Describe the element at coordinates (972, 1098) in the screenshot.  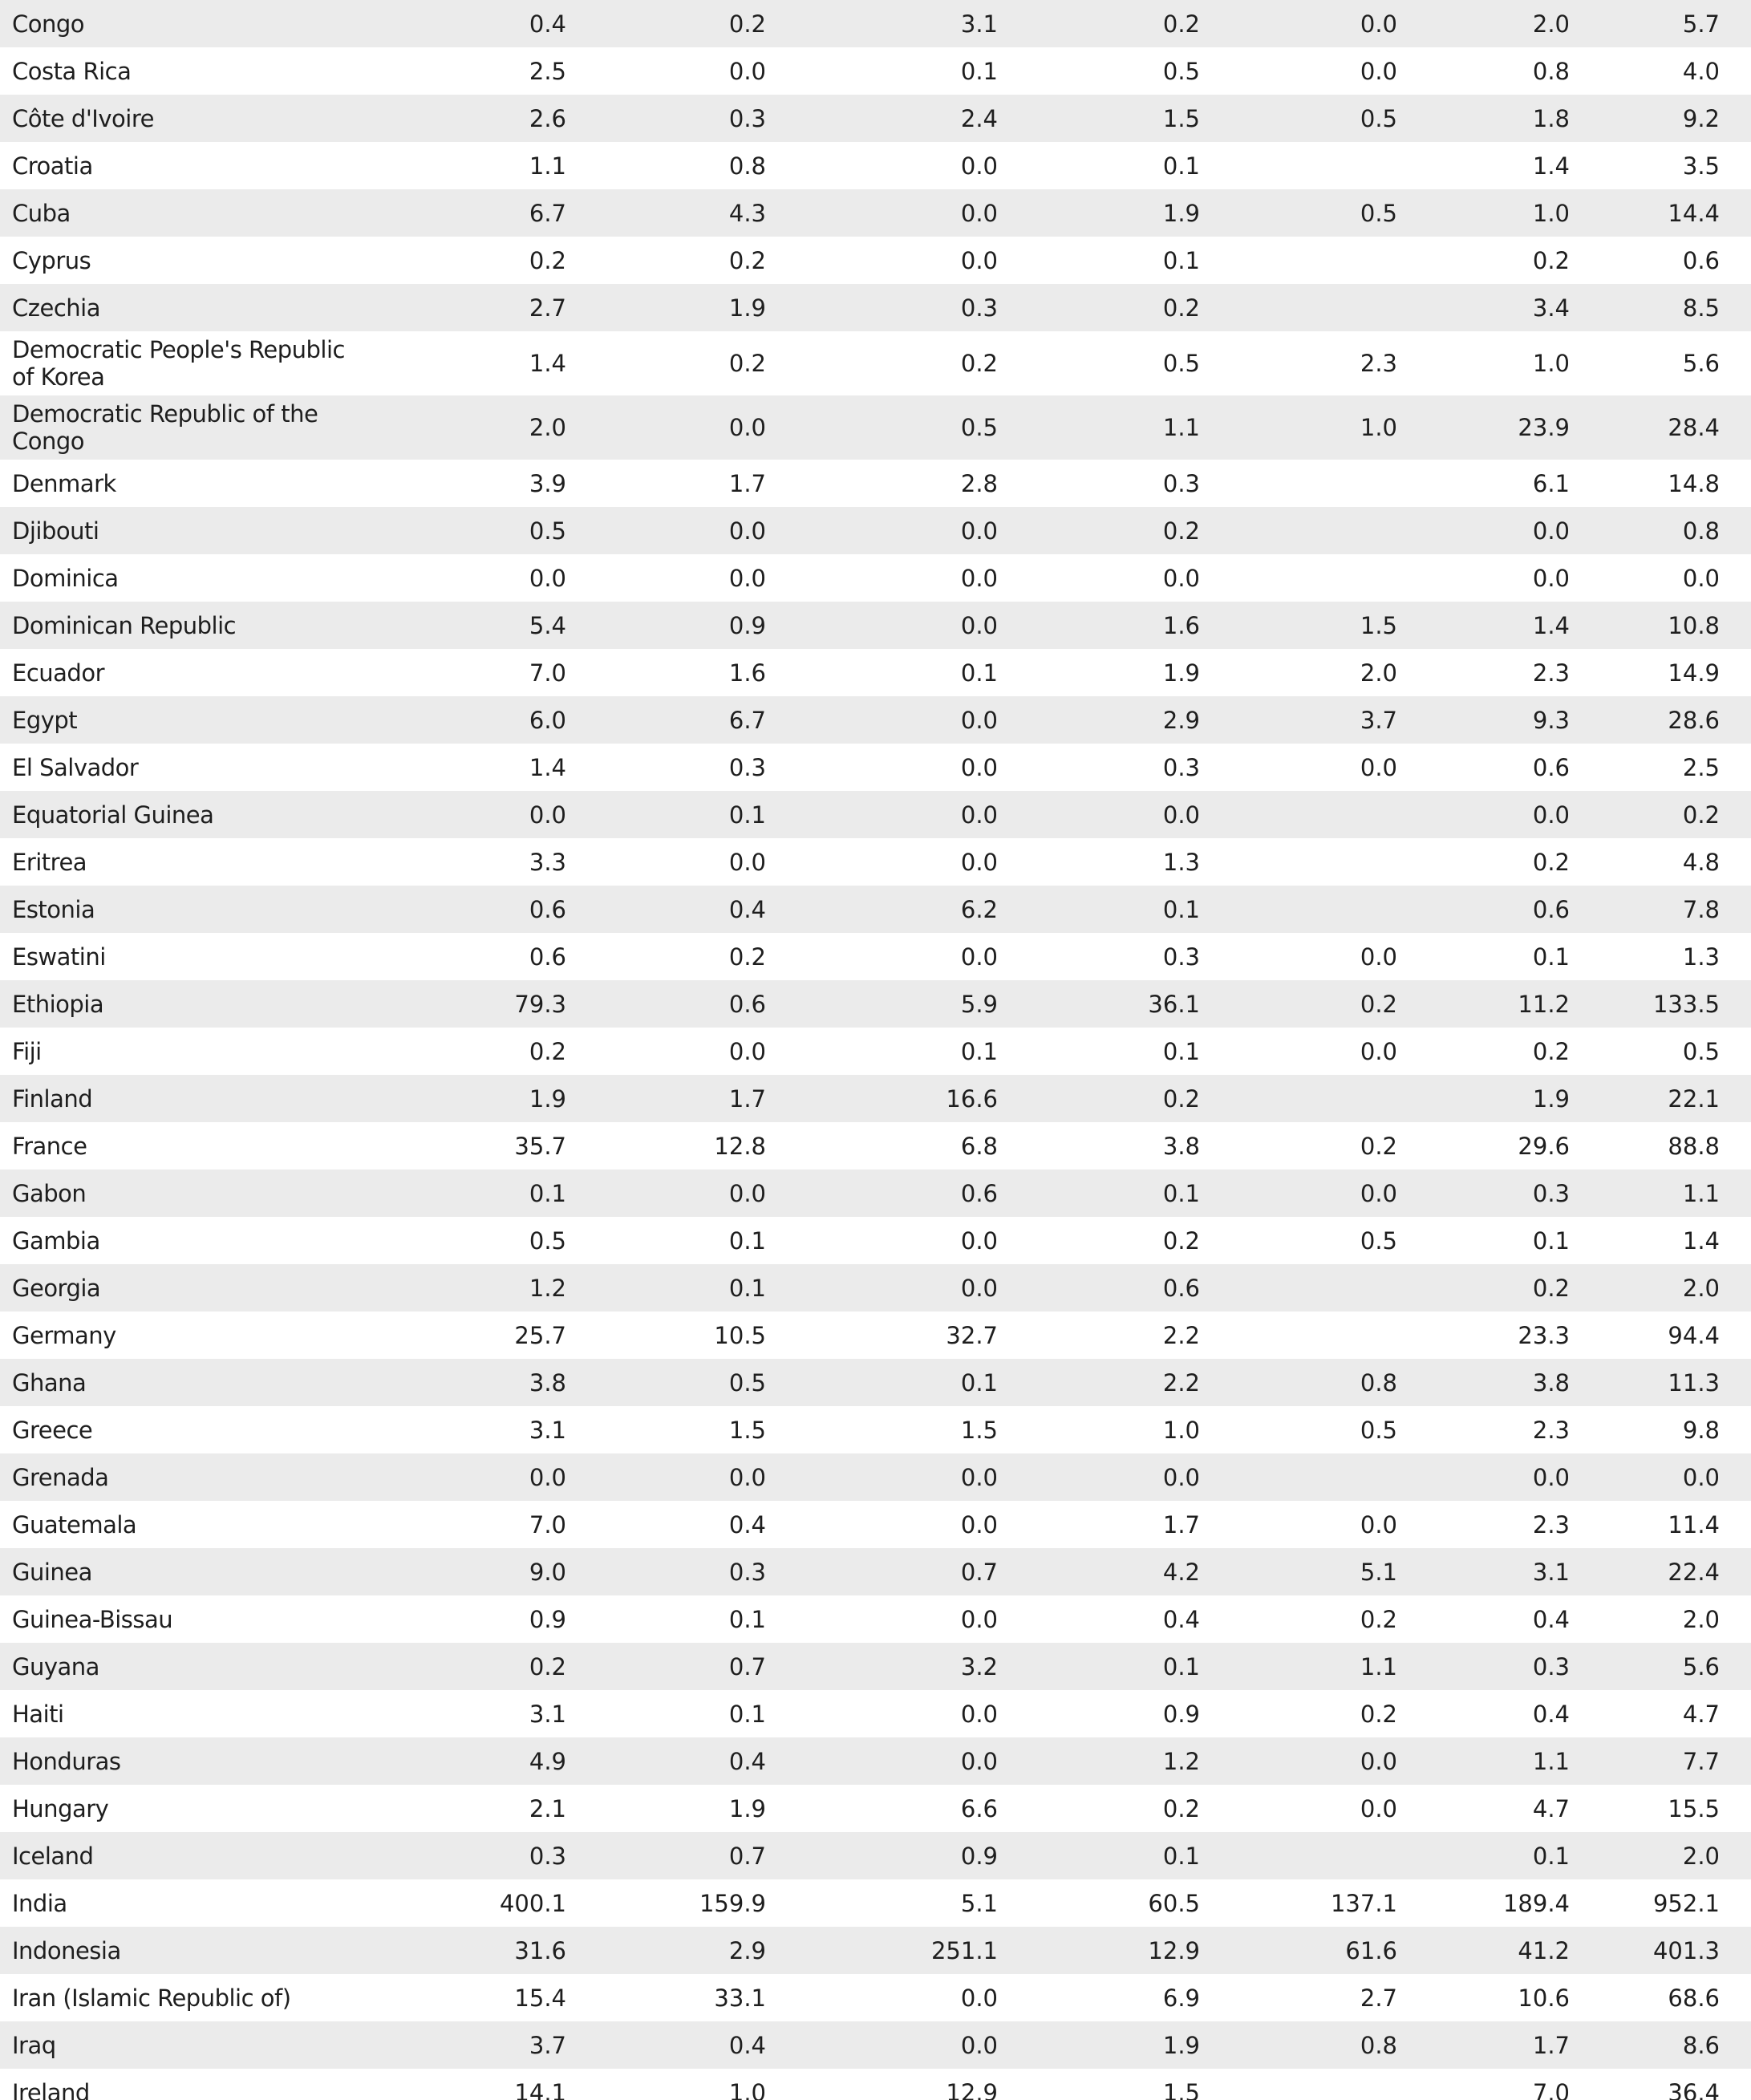
I see `value-cell: 16.6` at that location.